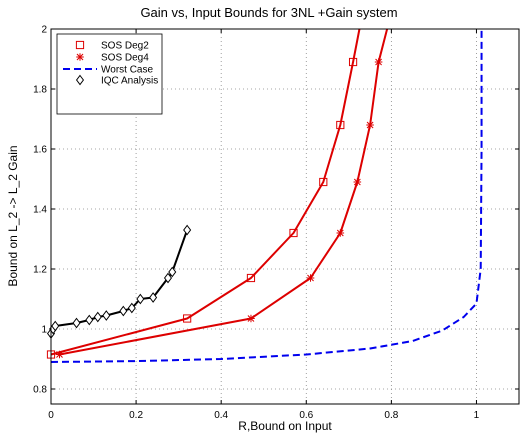  I want to click on legend-box, so click(109, 74).